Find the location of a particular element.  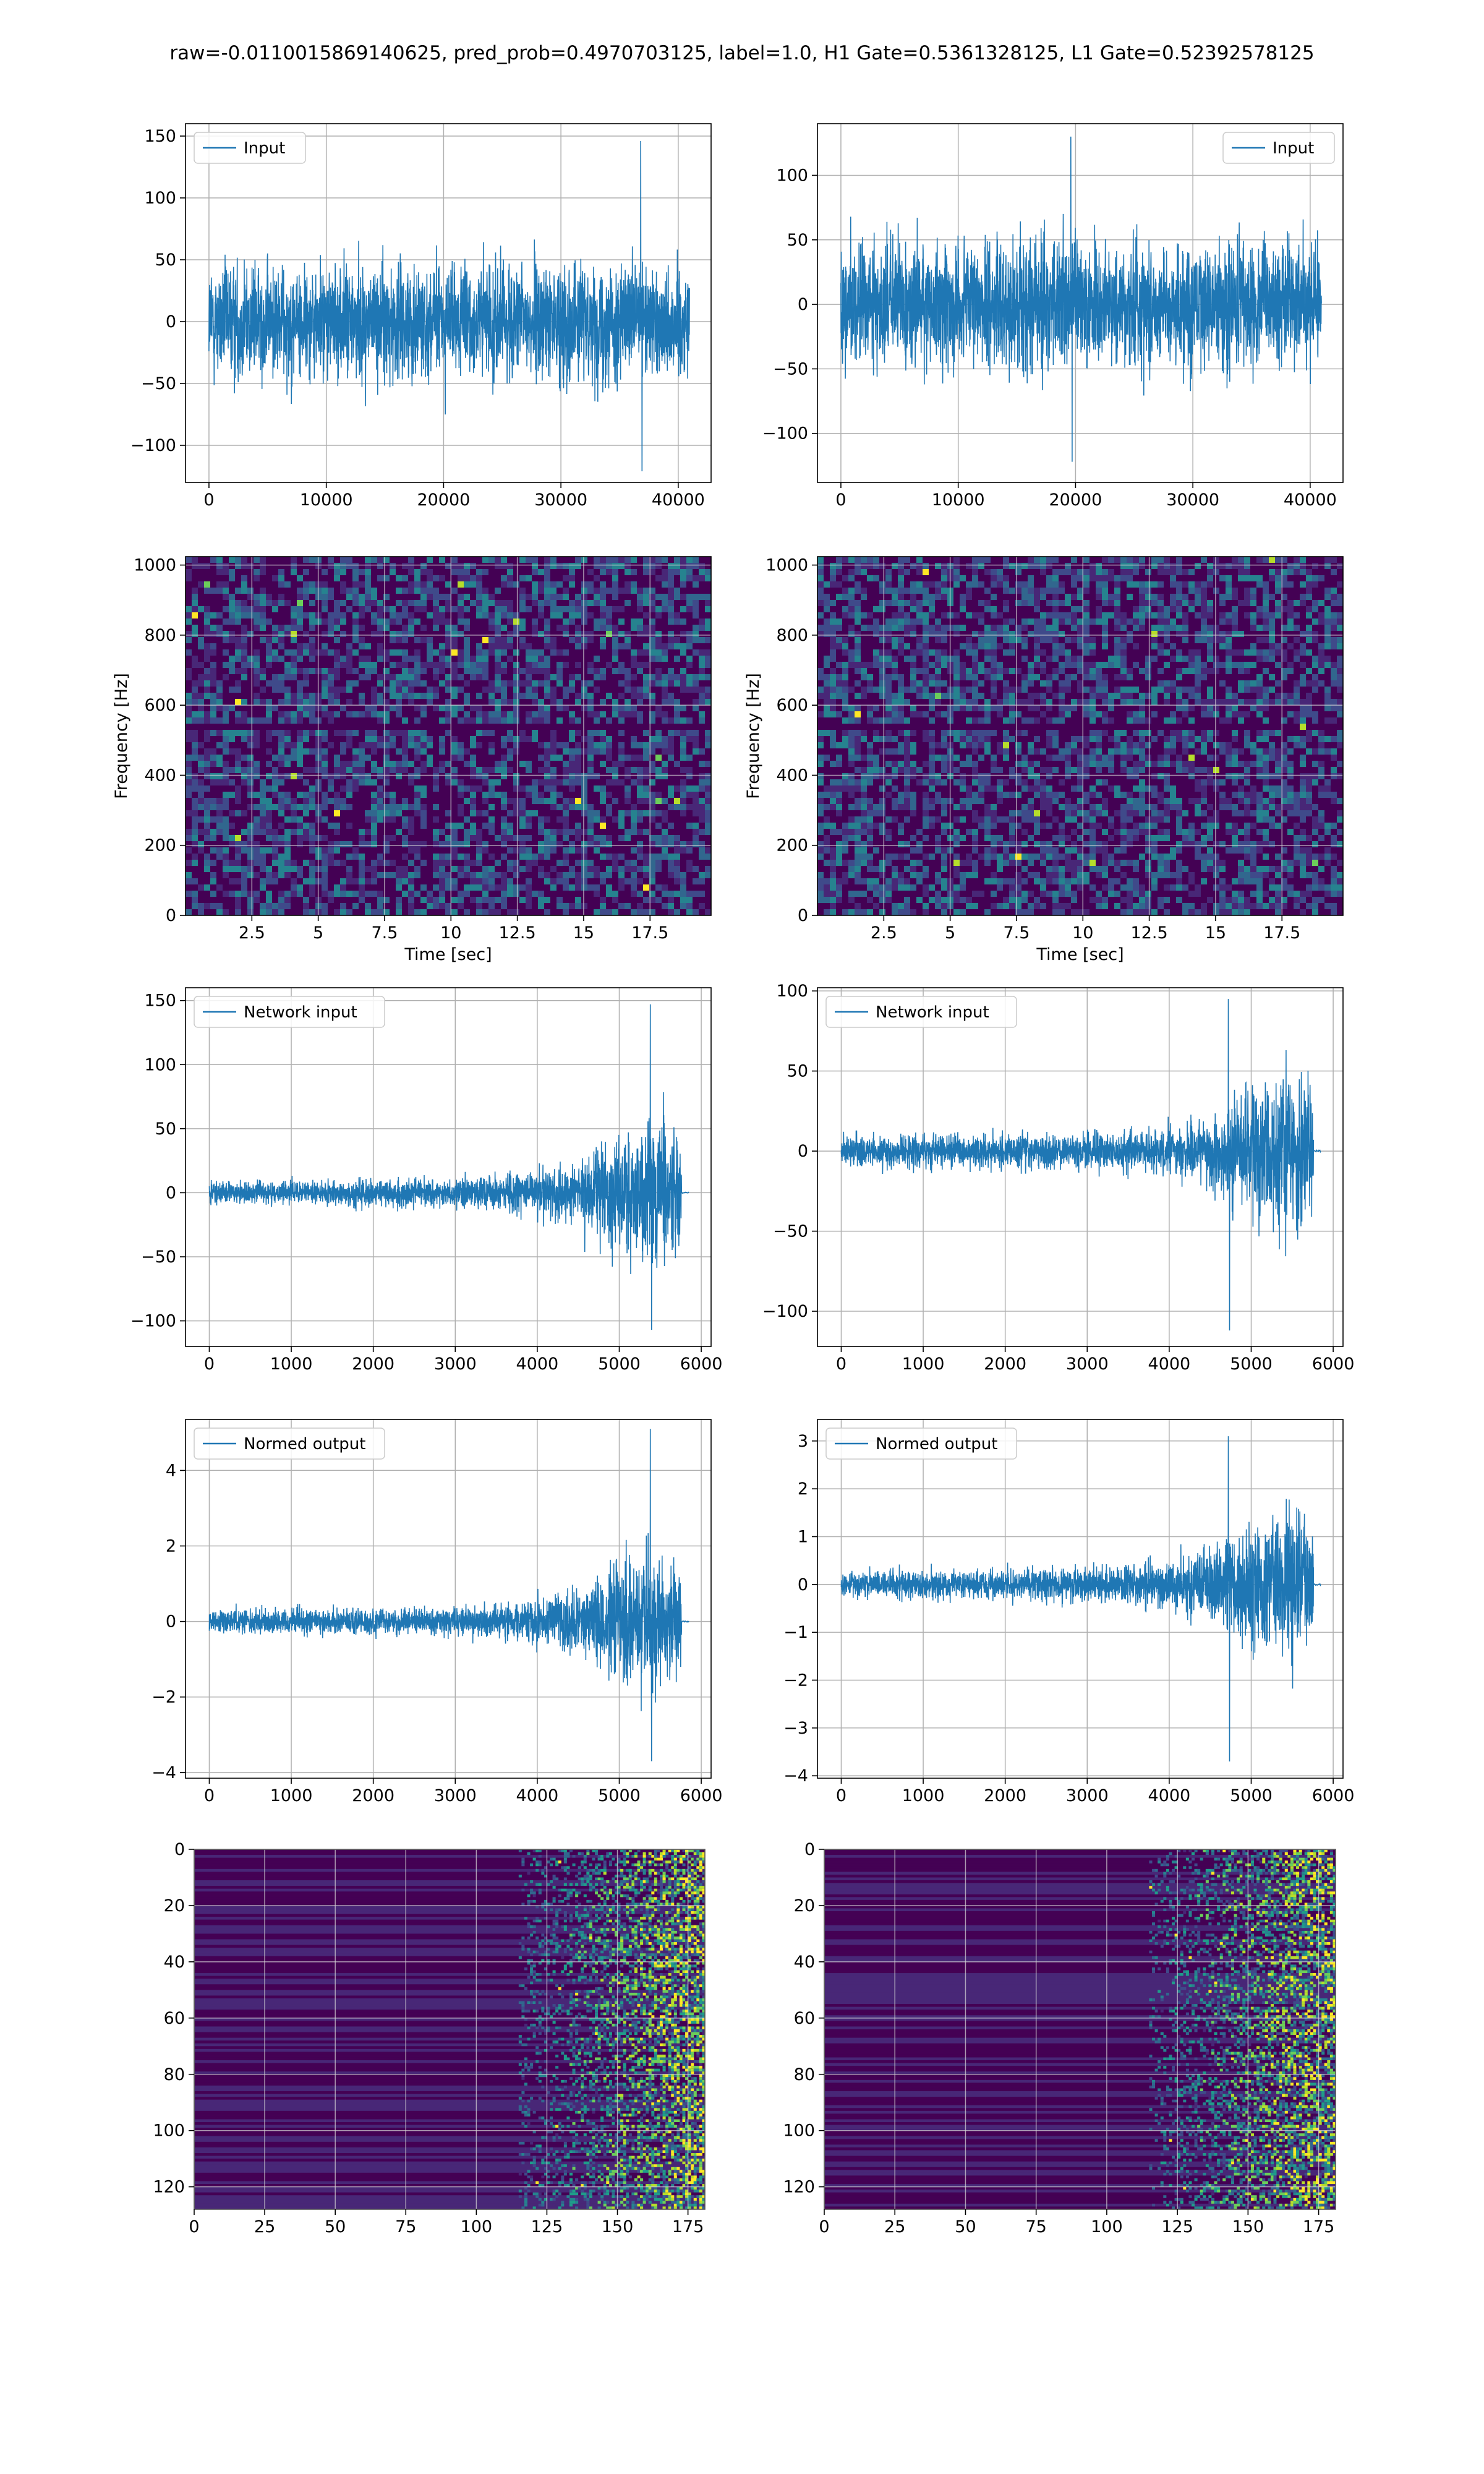

spectrogram-cells is located at coordinates (448, 736).